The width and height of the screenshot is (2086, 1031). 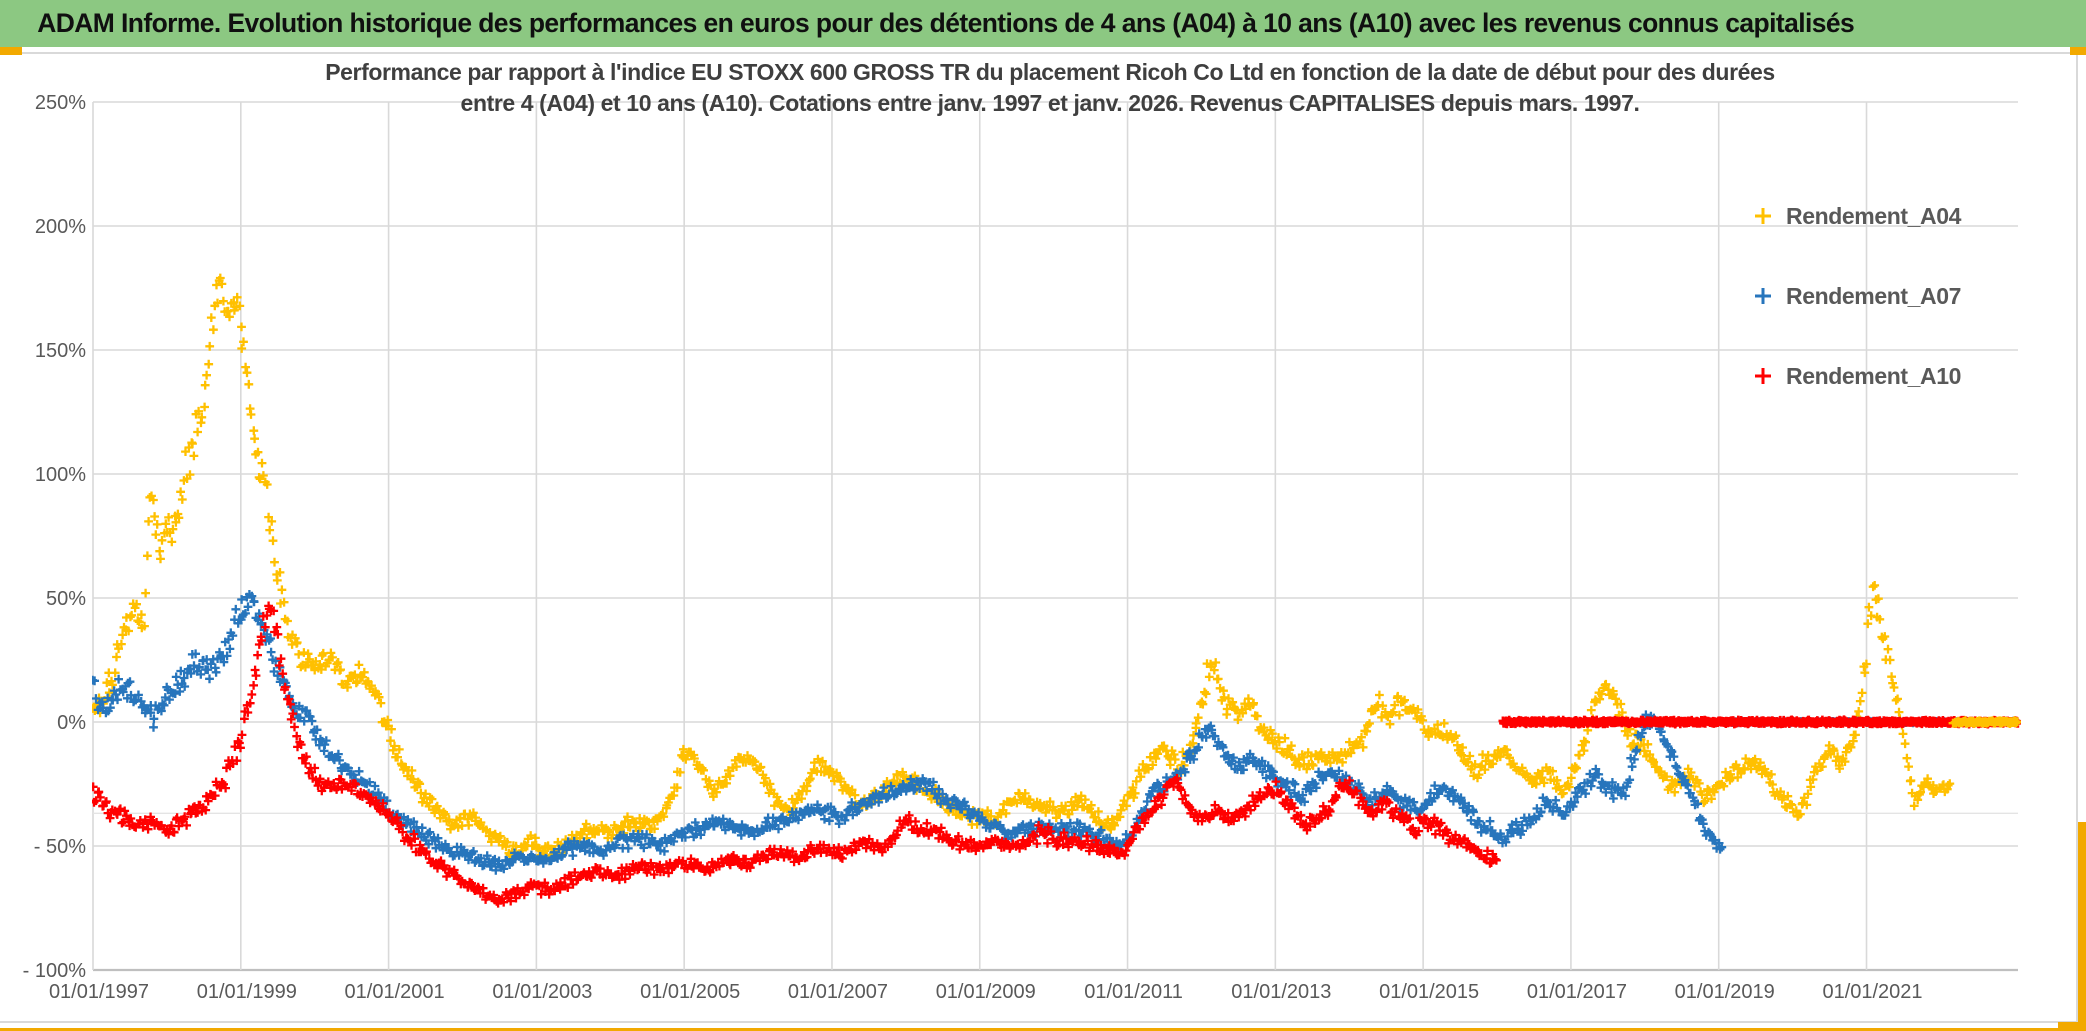 I want to click on chart-right-border, so click(x=2077, y=538).